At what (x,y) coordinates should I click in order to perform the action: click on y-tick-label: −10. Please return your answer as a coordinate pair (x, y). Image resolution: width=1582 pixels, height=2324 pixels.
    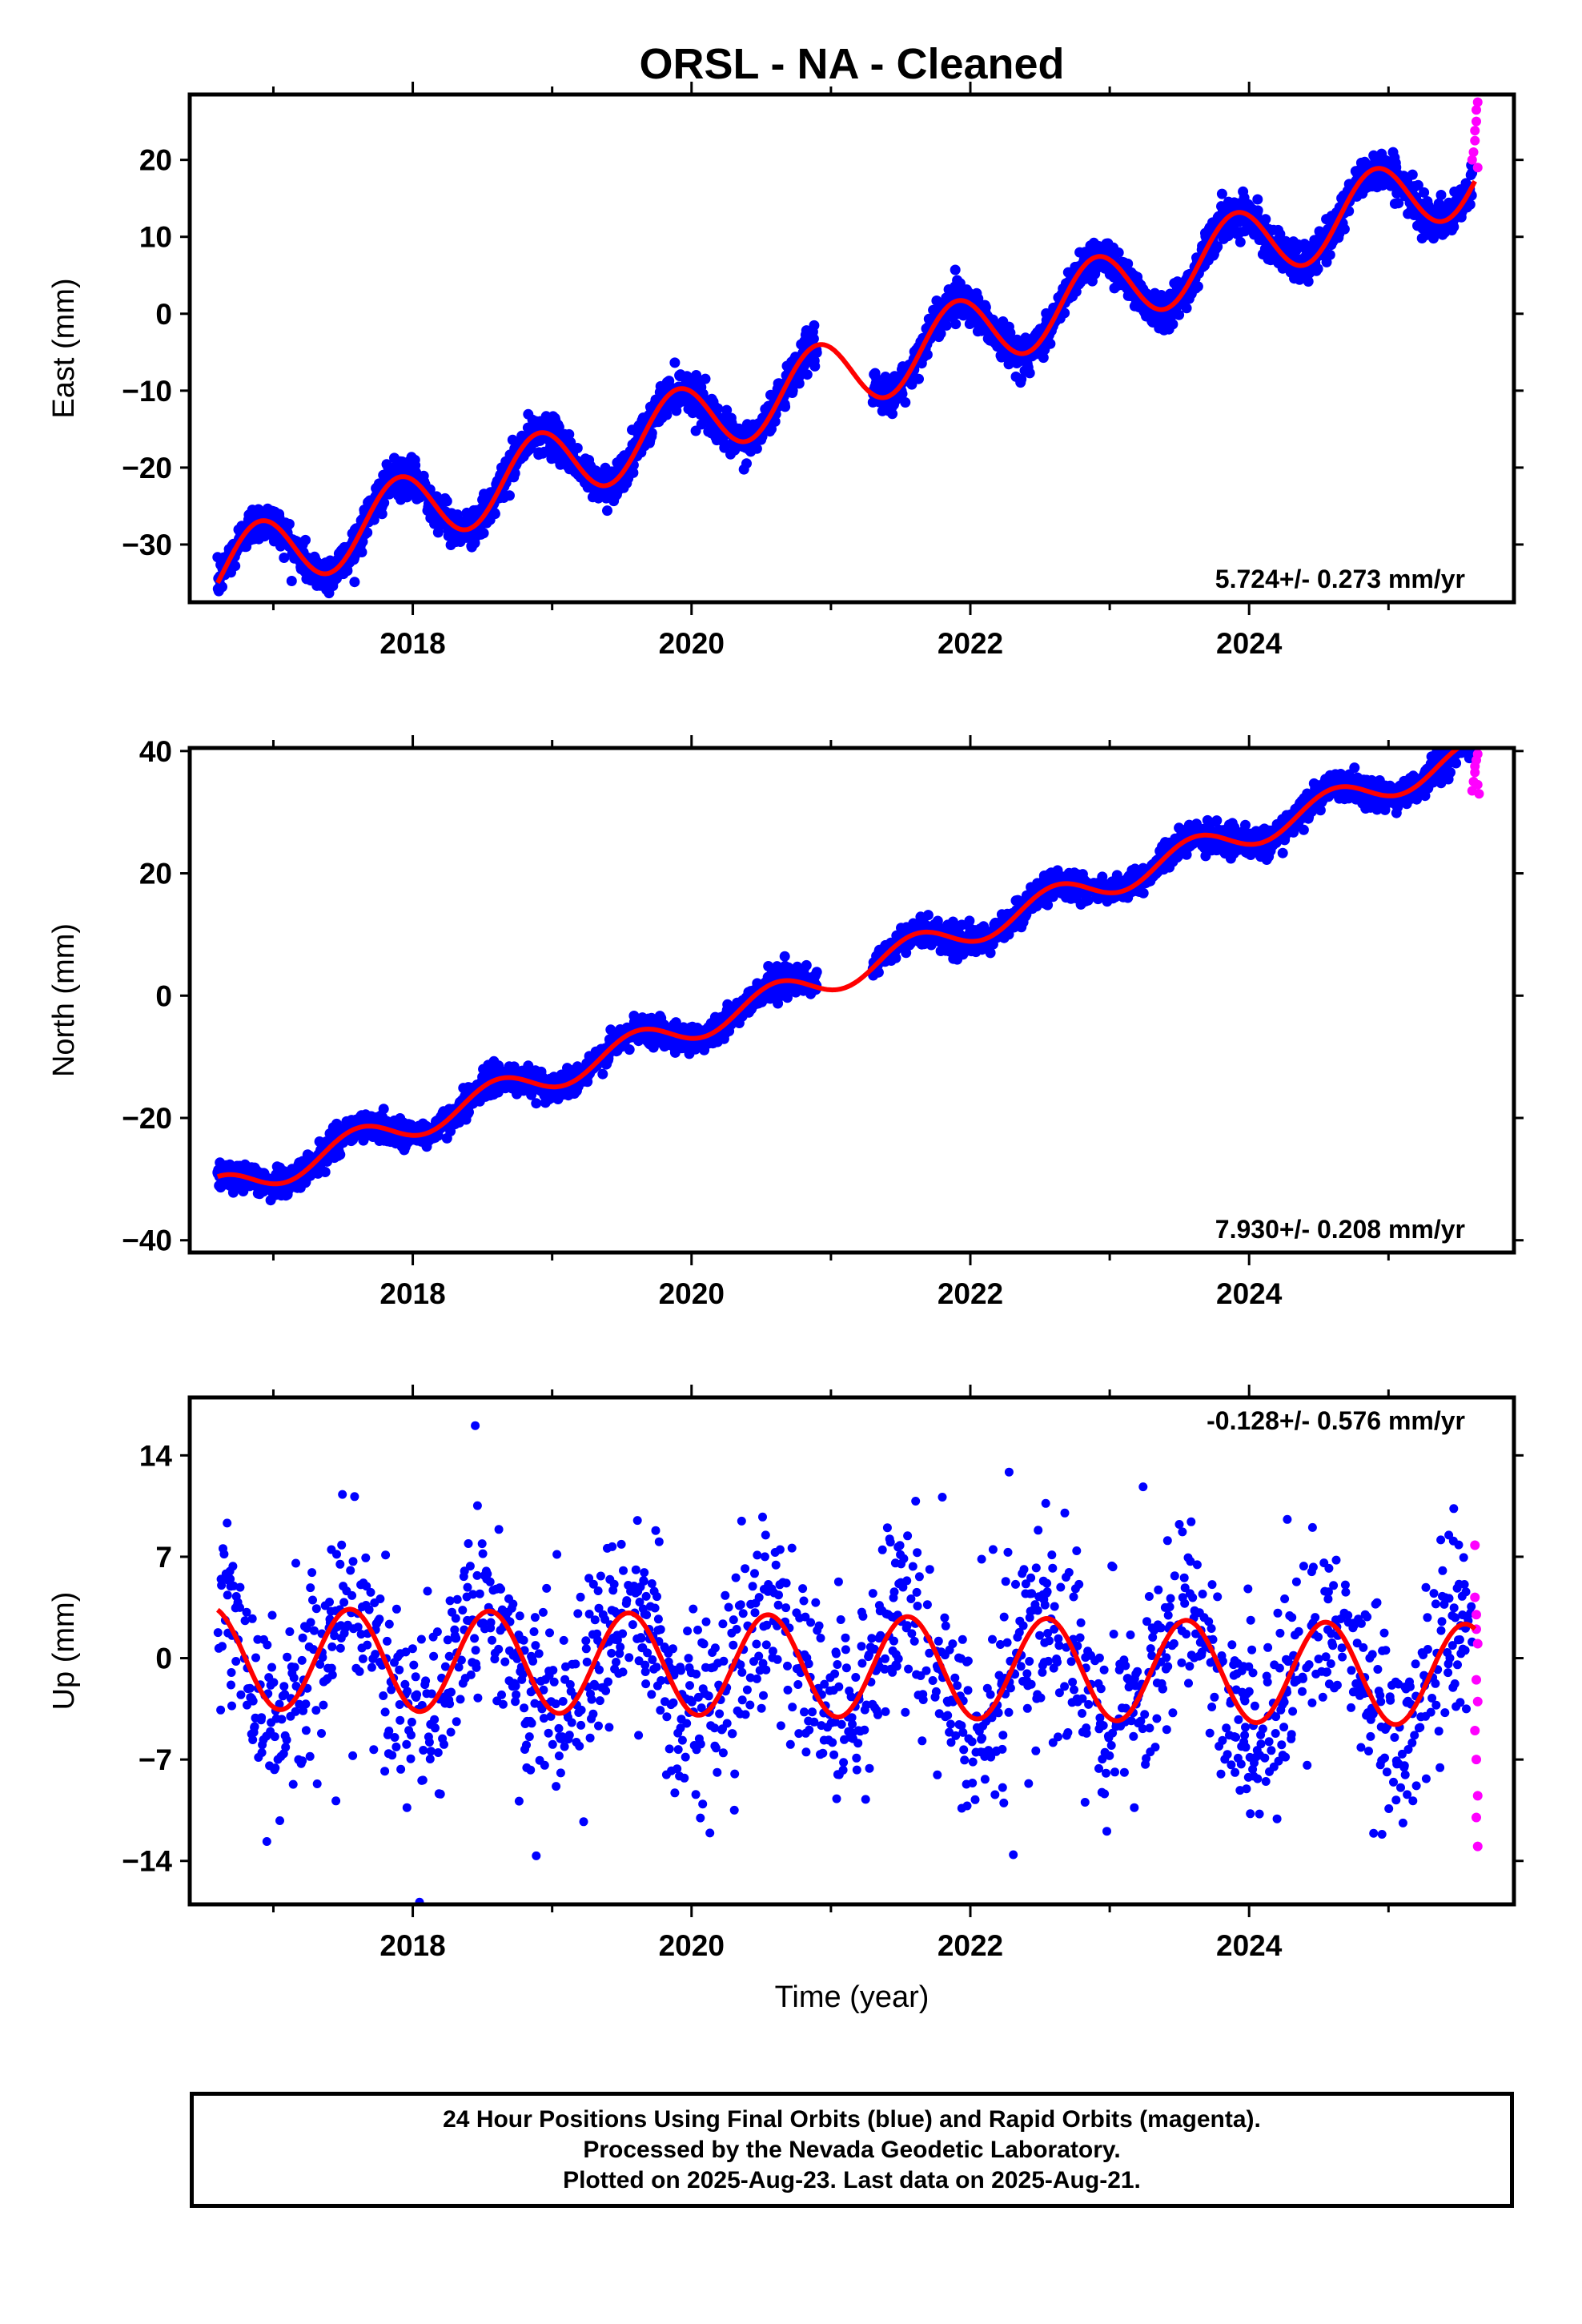
    Looking at the image, I should click on (147, 391).